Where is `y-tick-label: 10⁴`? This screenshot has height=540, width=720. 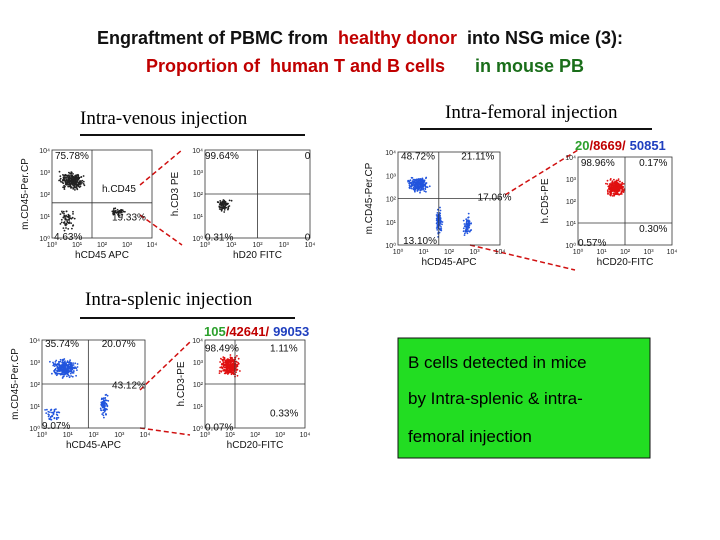
y-tick-label: 10⁴ is located at coordinates (390, 153).